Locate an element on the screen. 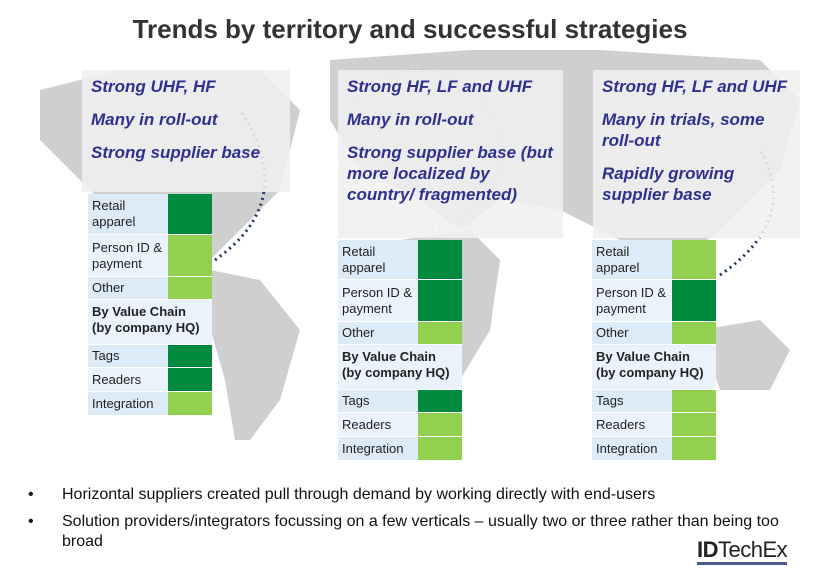 The height and width of the screenshot is (576, 820). region-heading: Rapidly growing supplier base is located at coordinates (668, 184).